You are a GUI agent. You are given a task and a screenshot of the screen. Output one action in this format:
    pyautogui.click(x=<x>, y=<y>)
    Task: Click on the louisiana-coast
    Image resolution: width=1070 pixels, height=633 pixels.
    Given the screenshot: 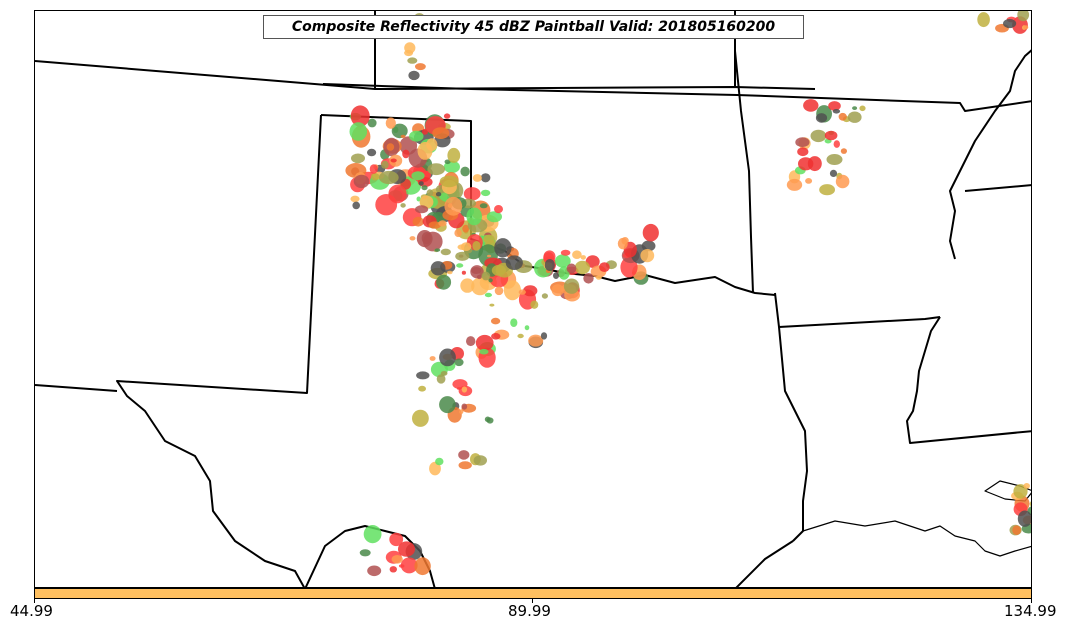 What is the action you would take?
    pyautogui.click(x=916, y=538)
    